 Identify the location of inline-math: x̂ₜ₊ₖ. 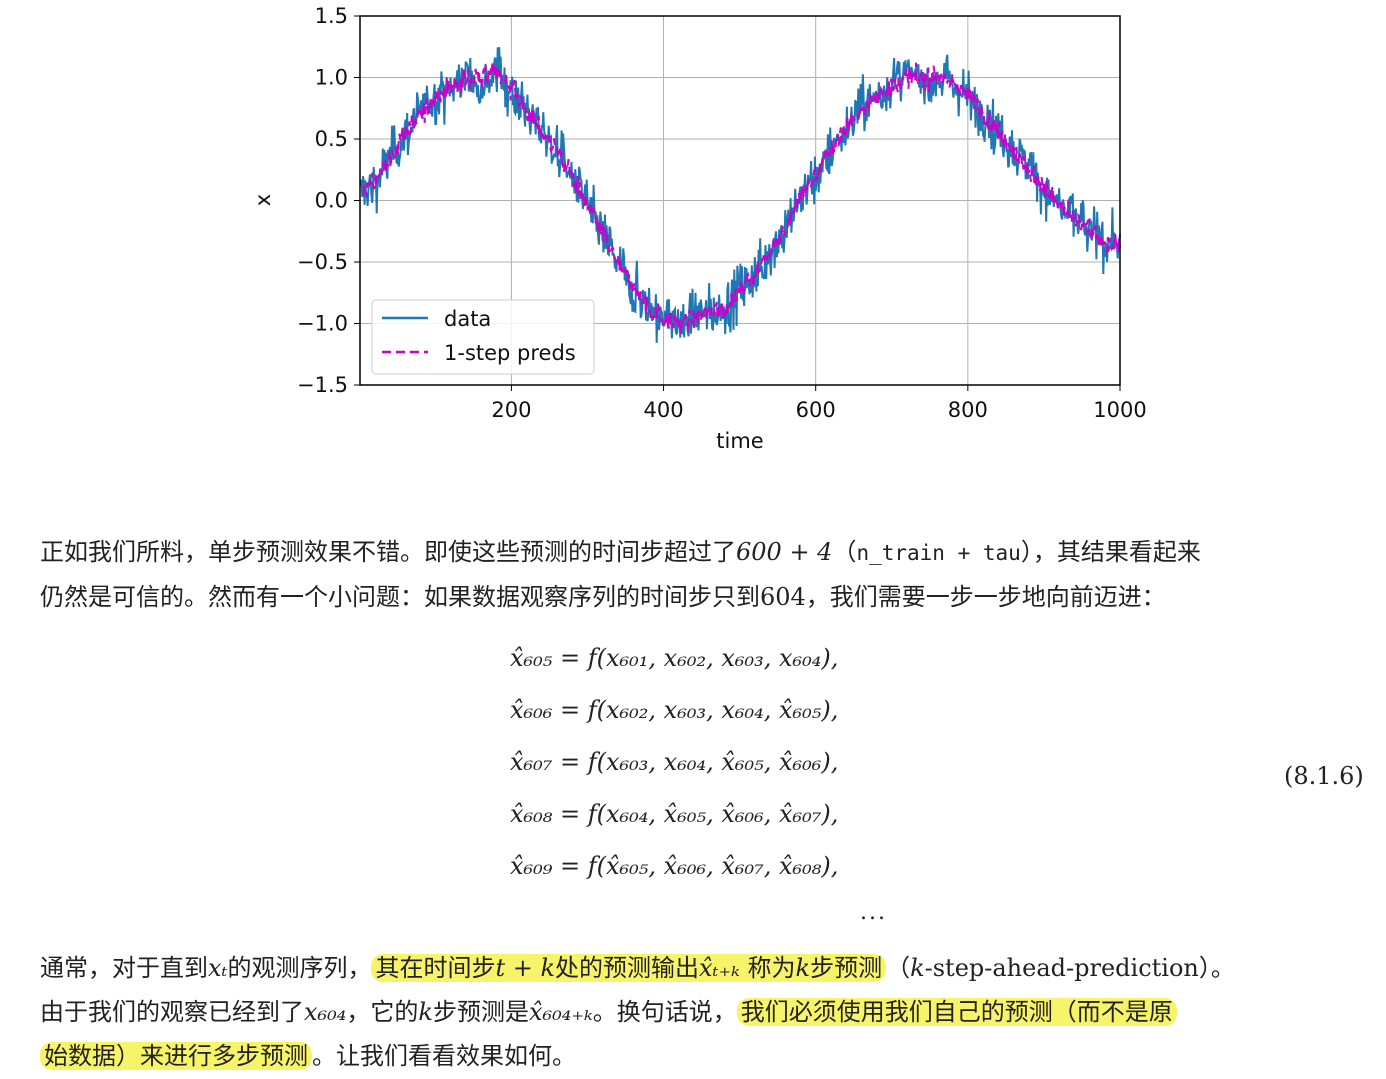
(719, 968).